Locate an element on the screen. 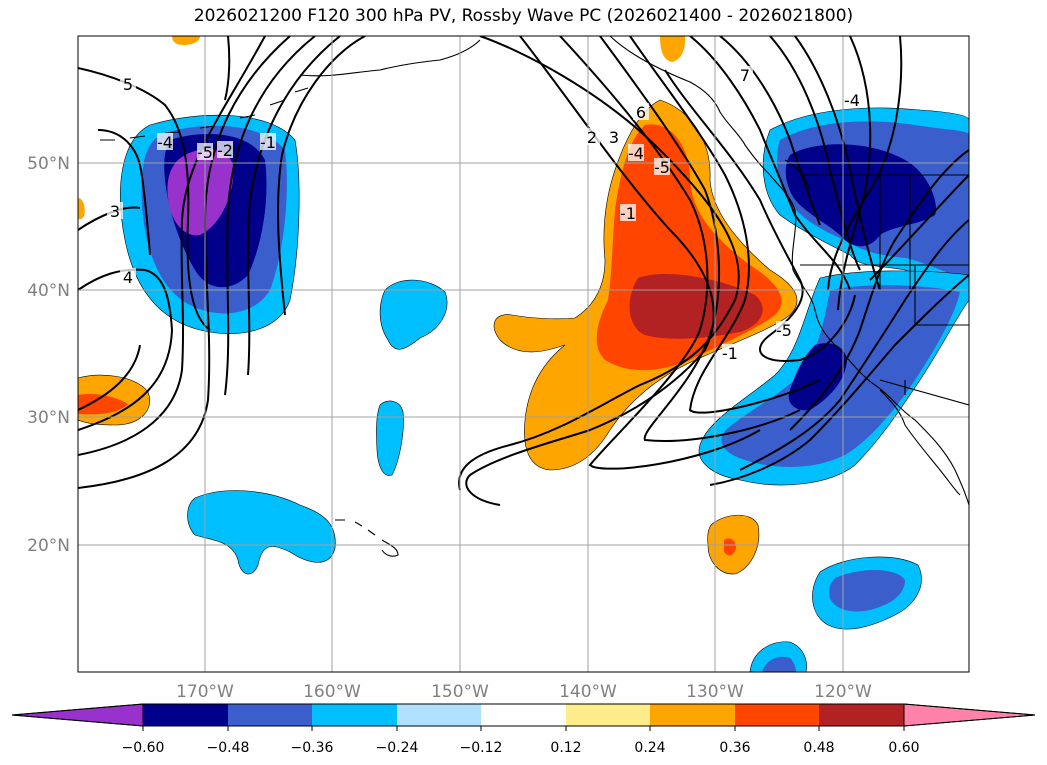  lon-label: 140°W is located at coordinates (588, 692).